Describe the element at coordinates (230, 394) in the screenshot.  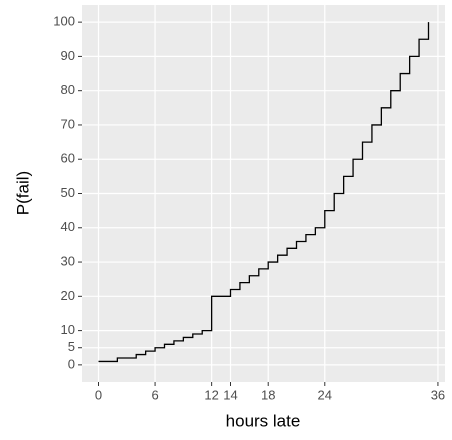
I see `x-tick-label: 14` at that location.